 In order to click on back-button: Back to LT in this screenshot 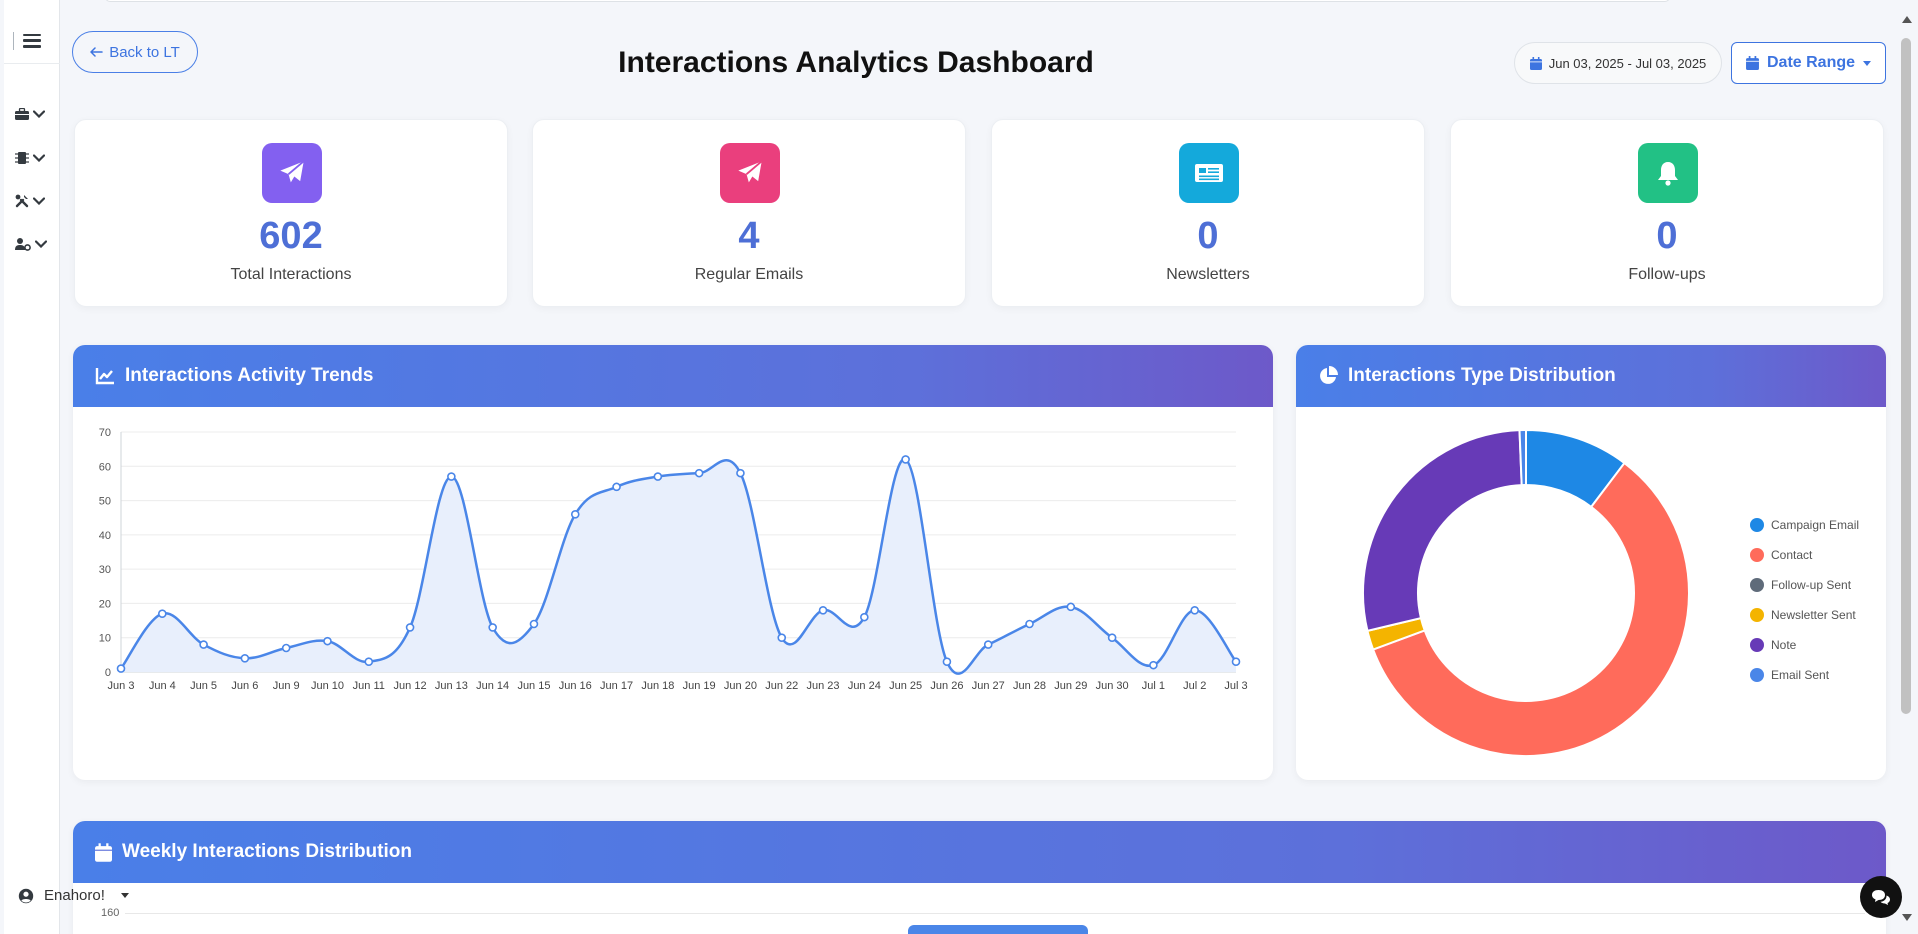, I will do `click(135, 52)`.